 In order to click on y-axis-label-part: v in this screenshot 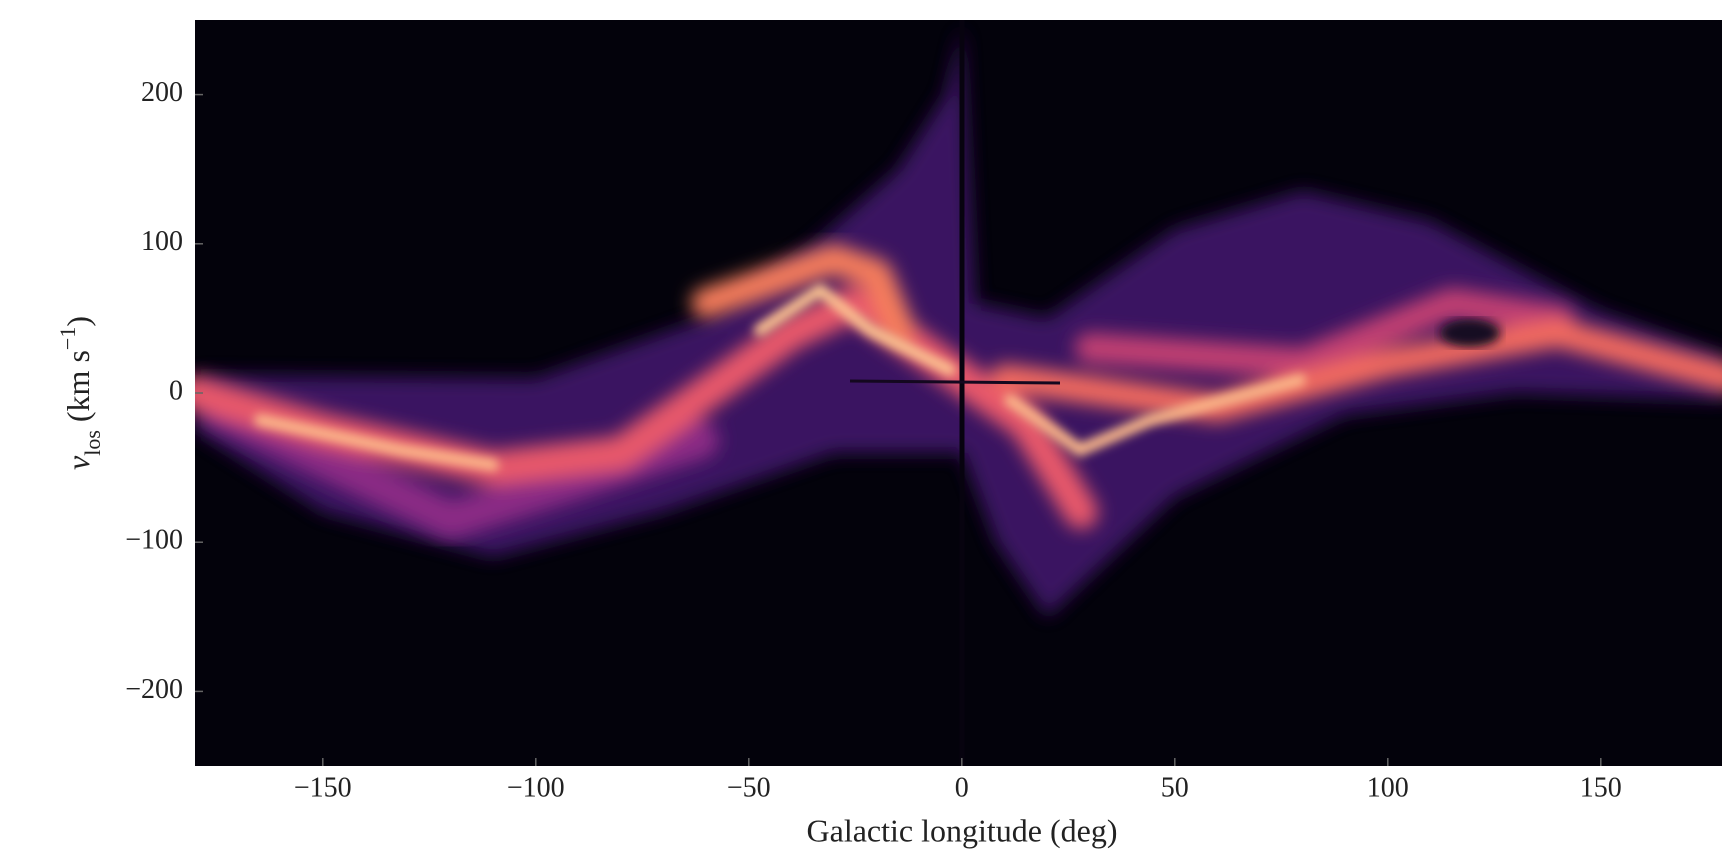, I will do `click(78, 462)`.